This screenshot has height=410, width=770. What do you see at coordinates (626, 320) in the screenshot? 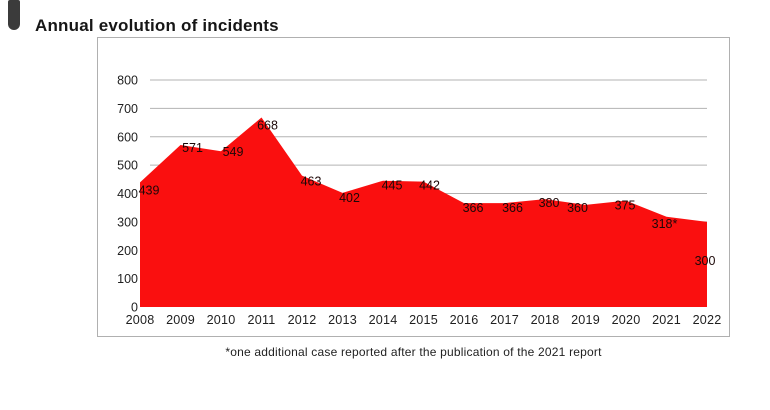
I see `x-tick-label: 2020` at bounding box center [626, 320].